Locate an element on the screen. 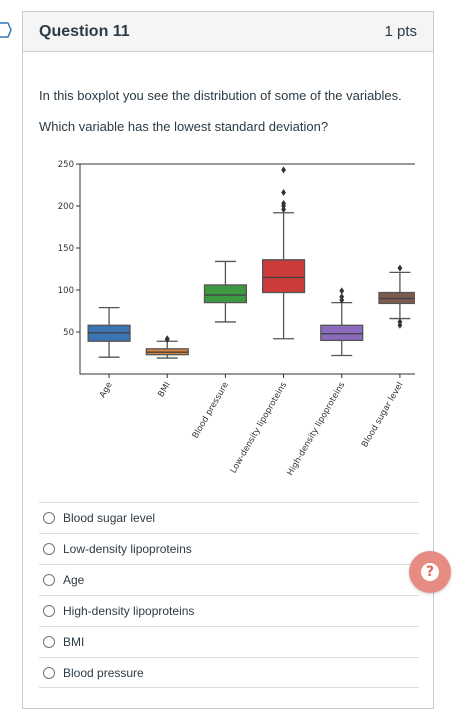  question-header: Question 11 1 pts is located at coordinates (228, 32).